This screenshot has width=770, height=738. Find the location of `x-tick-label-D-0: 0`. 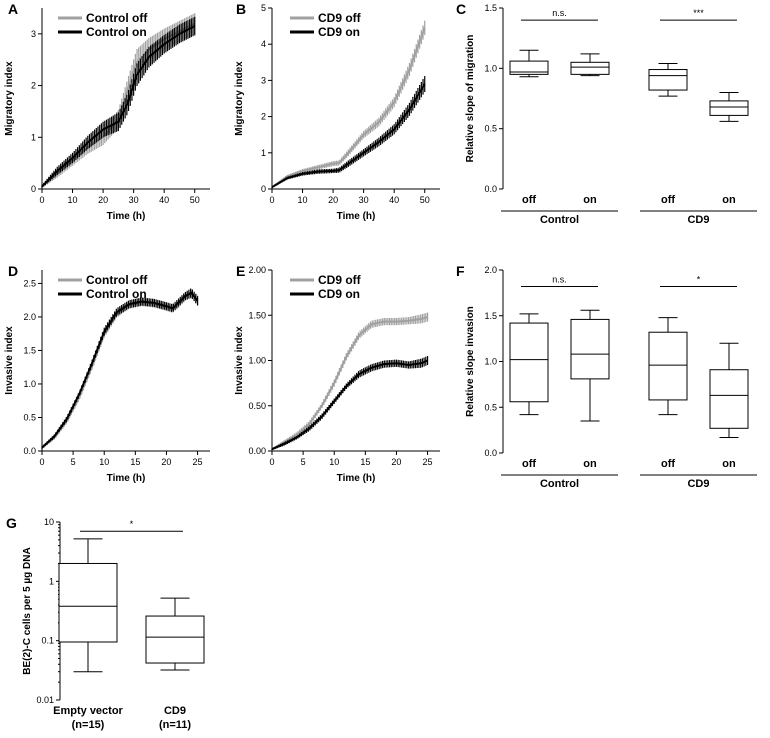

x-tick-label-D-0: 0 is located at coordinates (41, 462).